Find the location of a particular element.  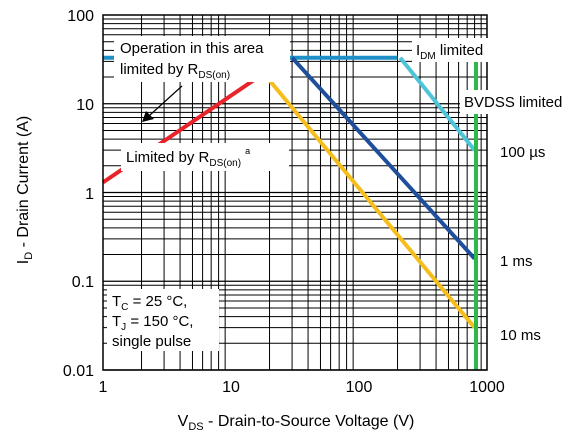

x-tick-label: 1 is located at coordinates (103, 387).